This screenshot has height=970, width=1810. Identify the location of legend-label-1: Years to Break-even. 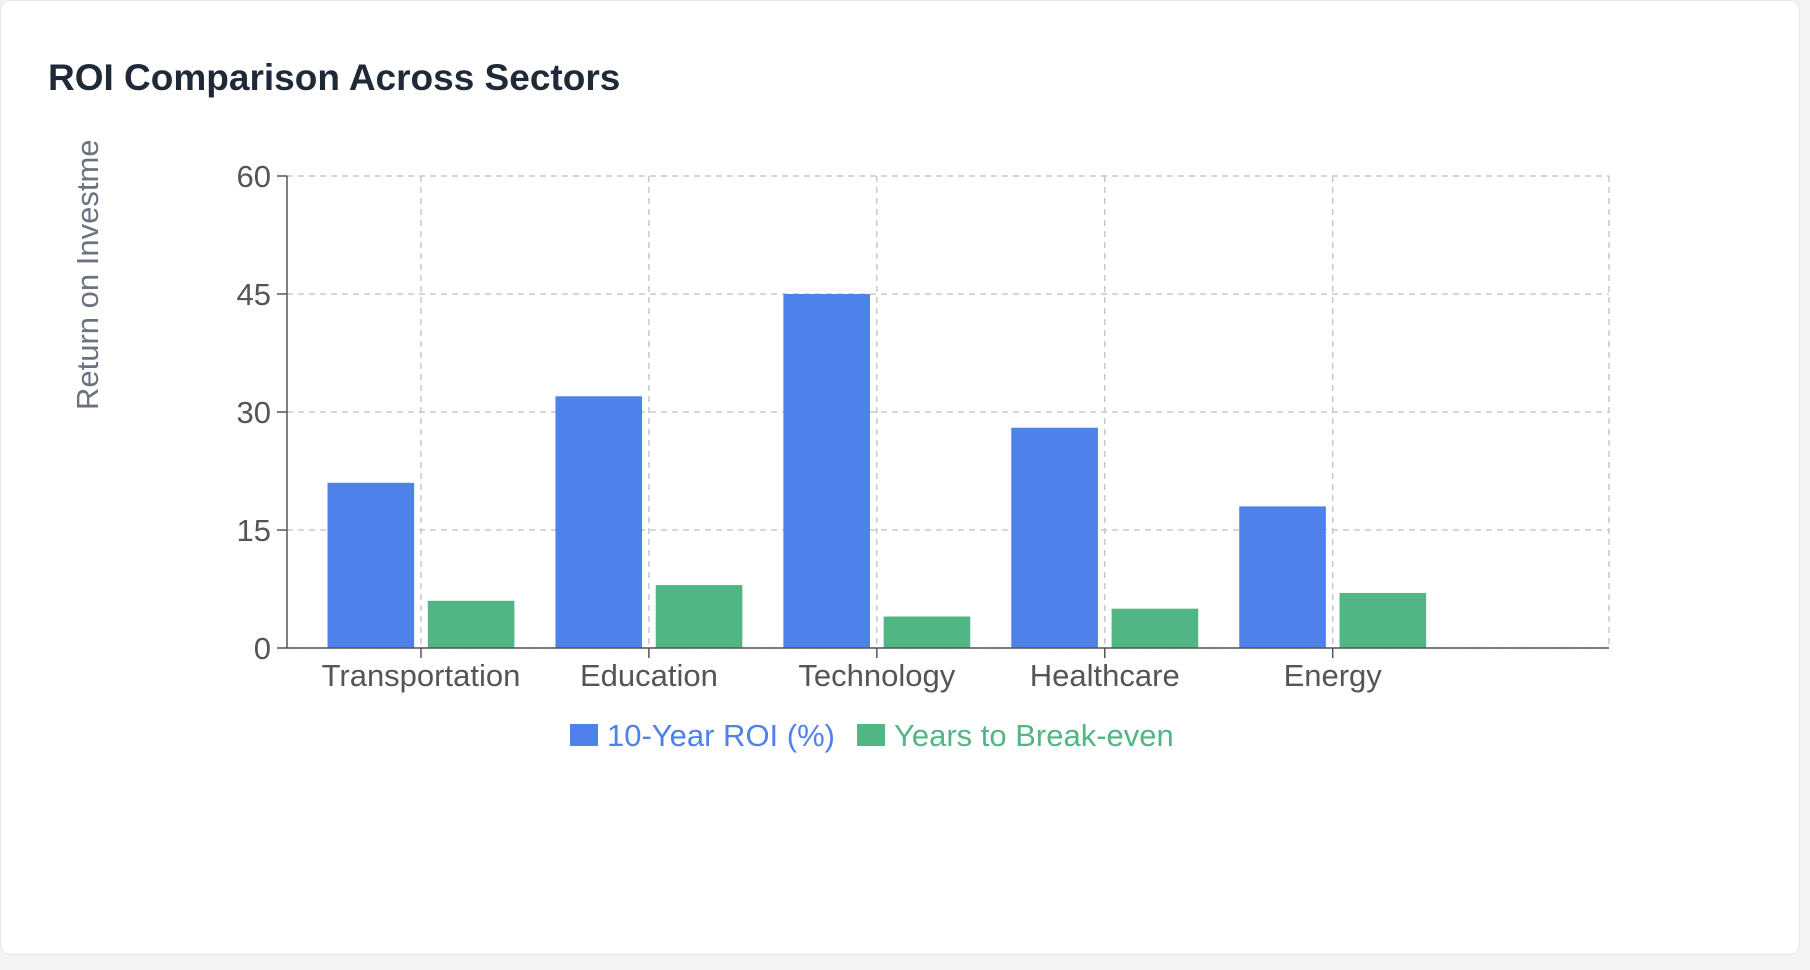
(1034, 735).